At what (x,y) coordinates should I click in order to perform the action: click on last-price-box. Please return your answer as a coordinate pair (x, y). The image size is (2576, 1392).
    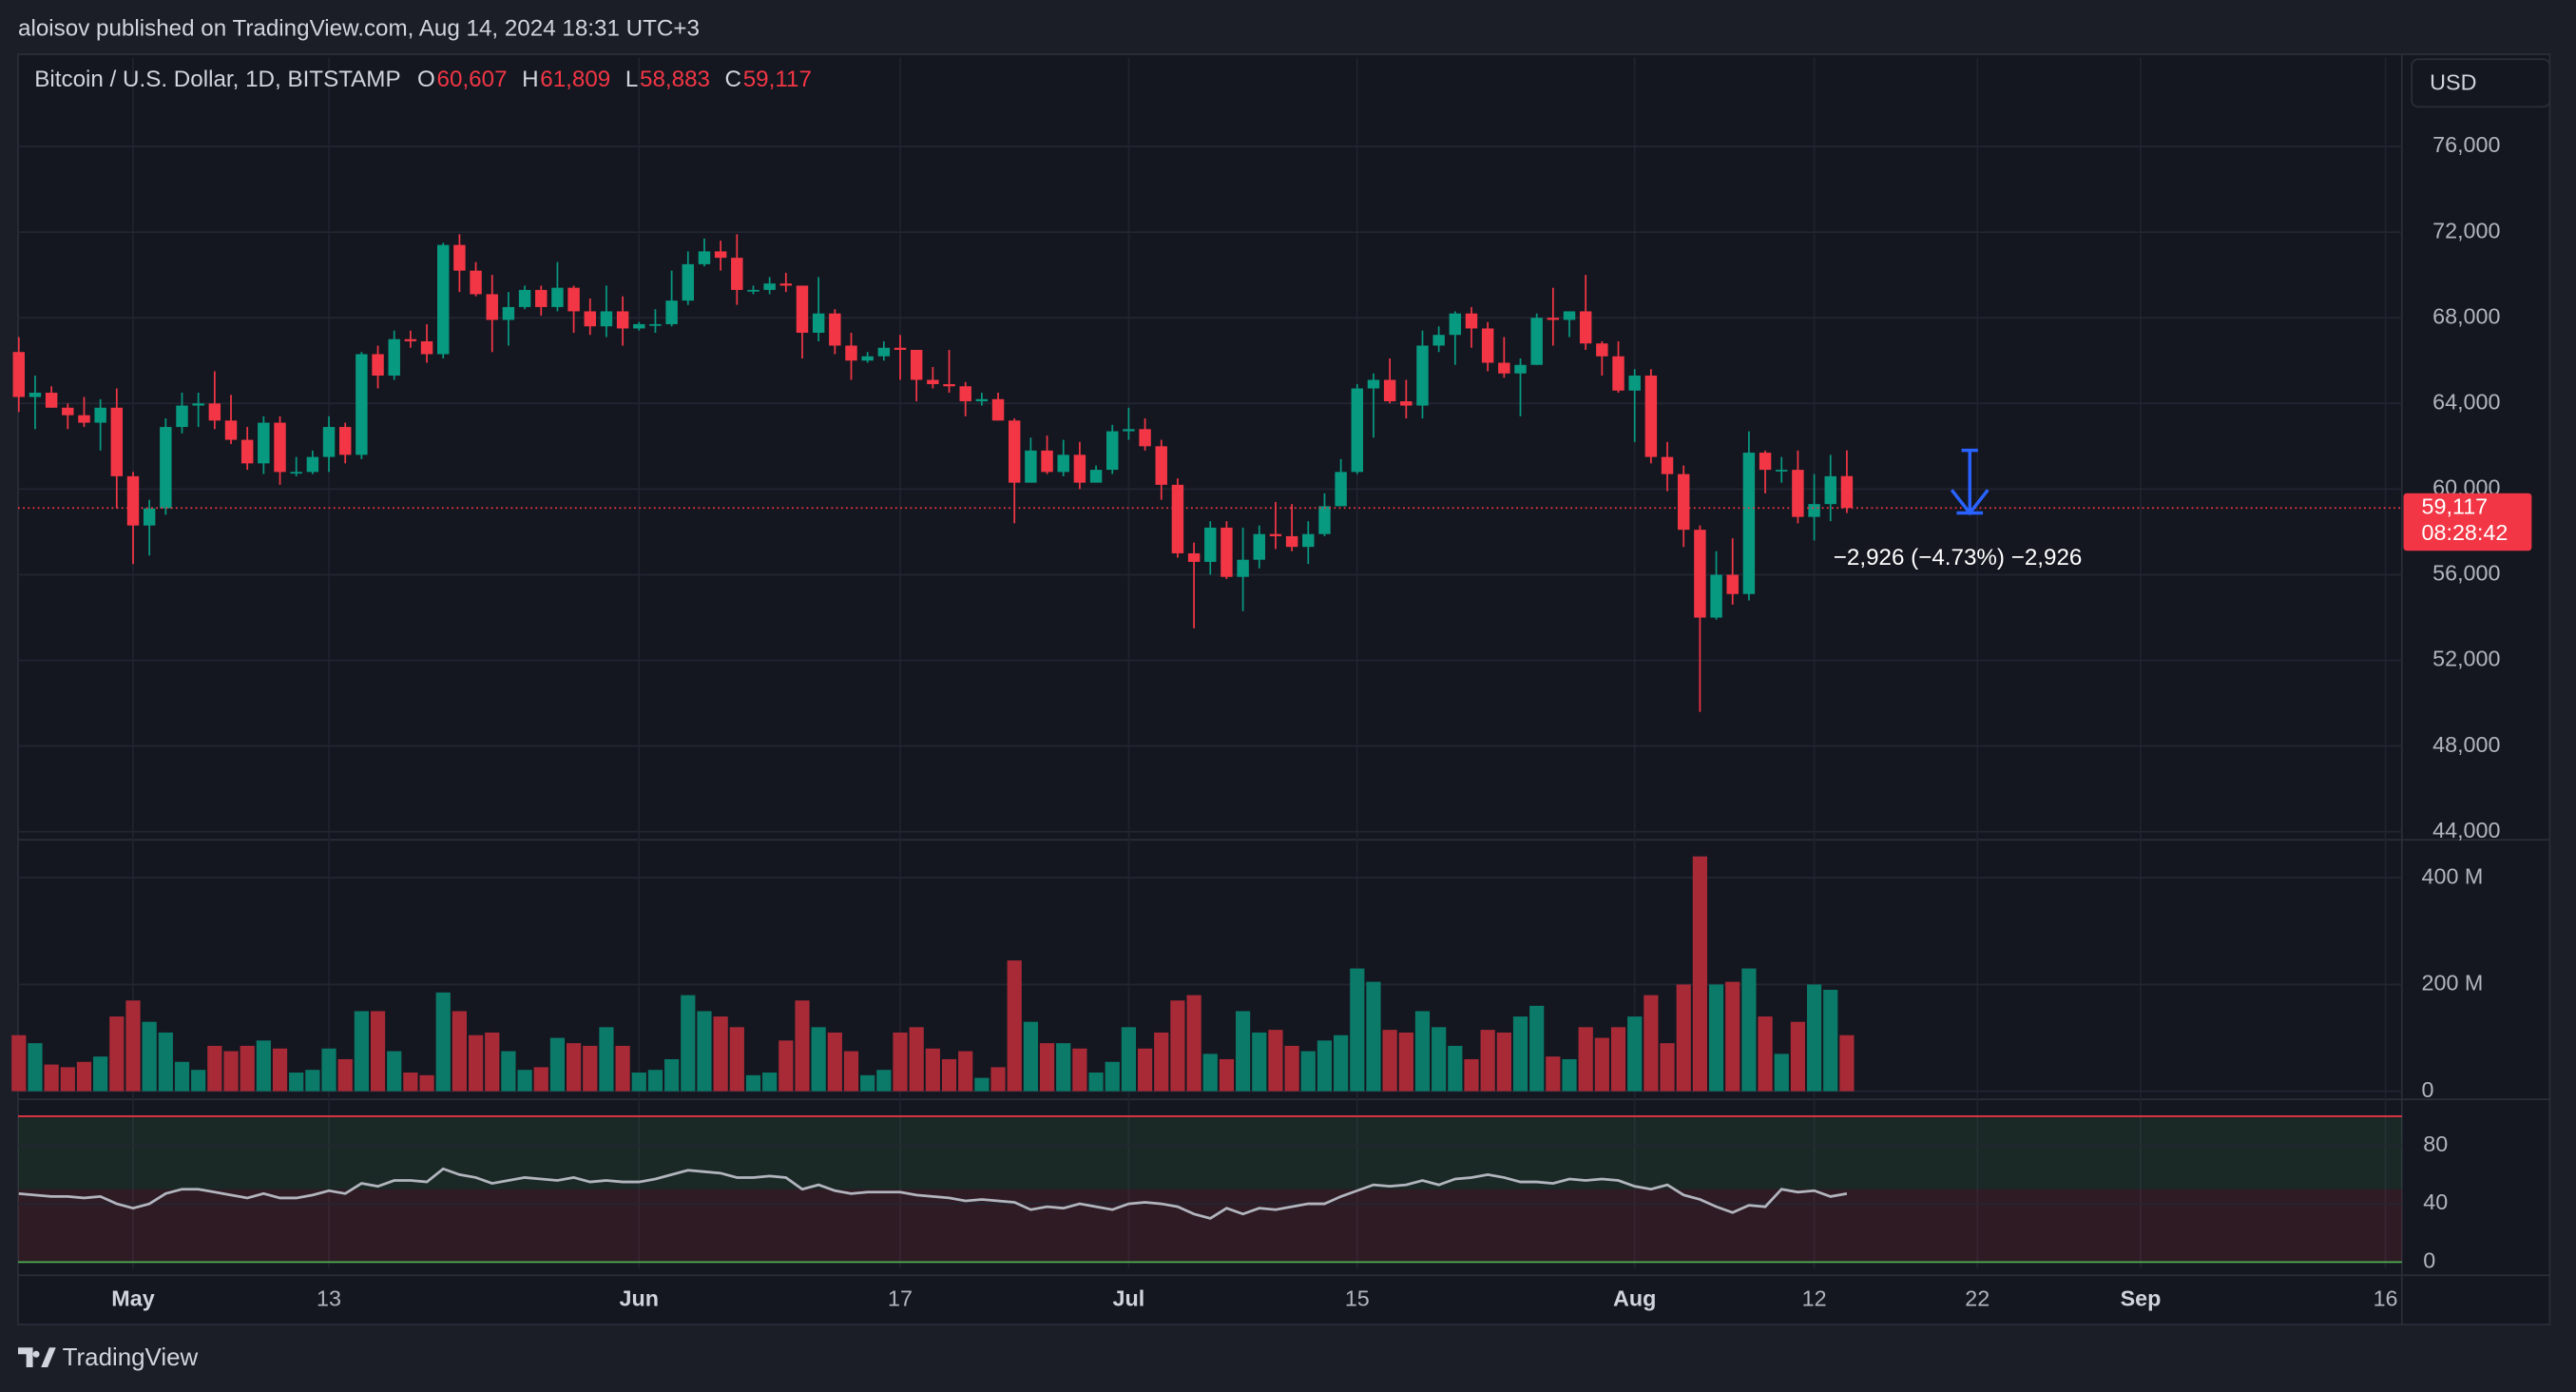
    Looking at the image, I should click on (2467, 522).